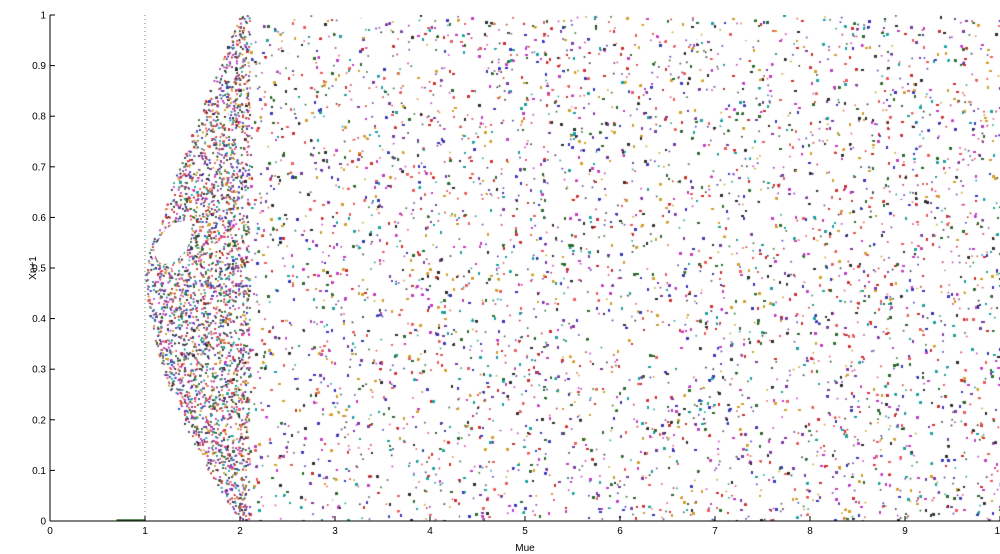 The height and width of the screenshot is (554, 1000). I want to click on y-tick-label: 0, so click(43, 522).